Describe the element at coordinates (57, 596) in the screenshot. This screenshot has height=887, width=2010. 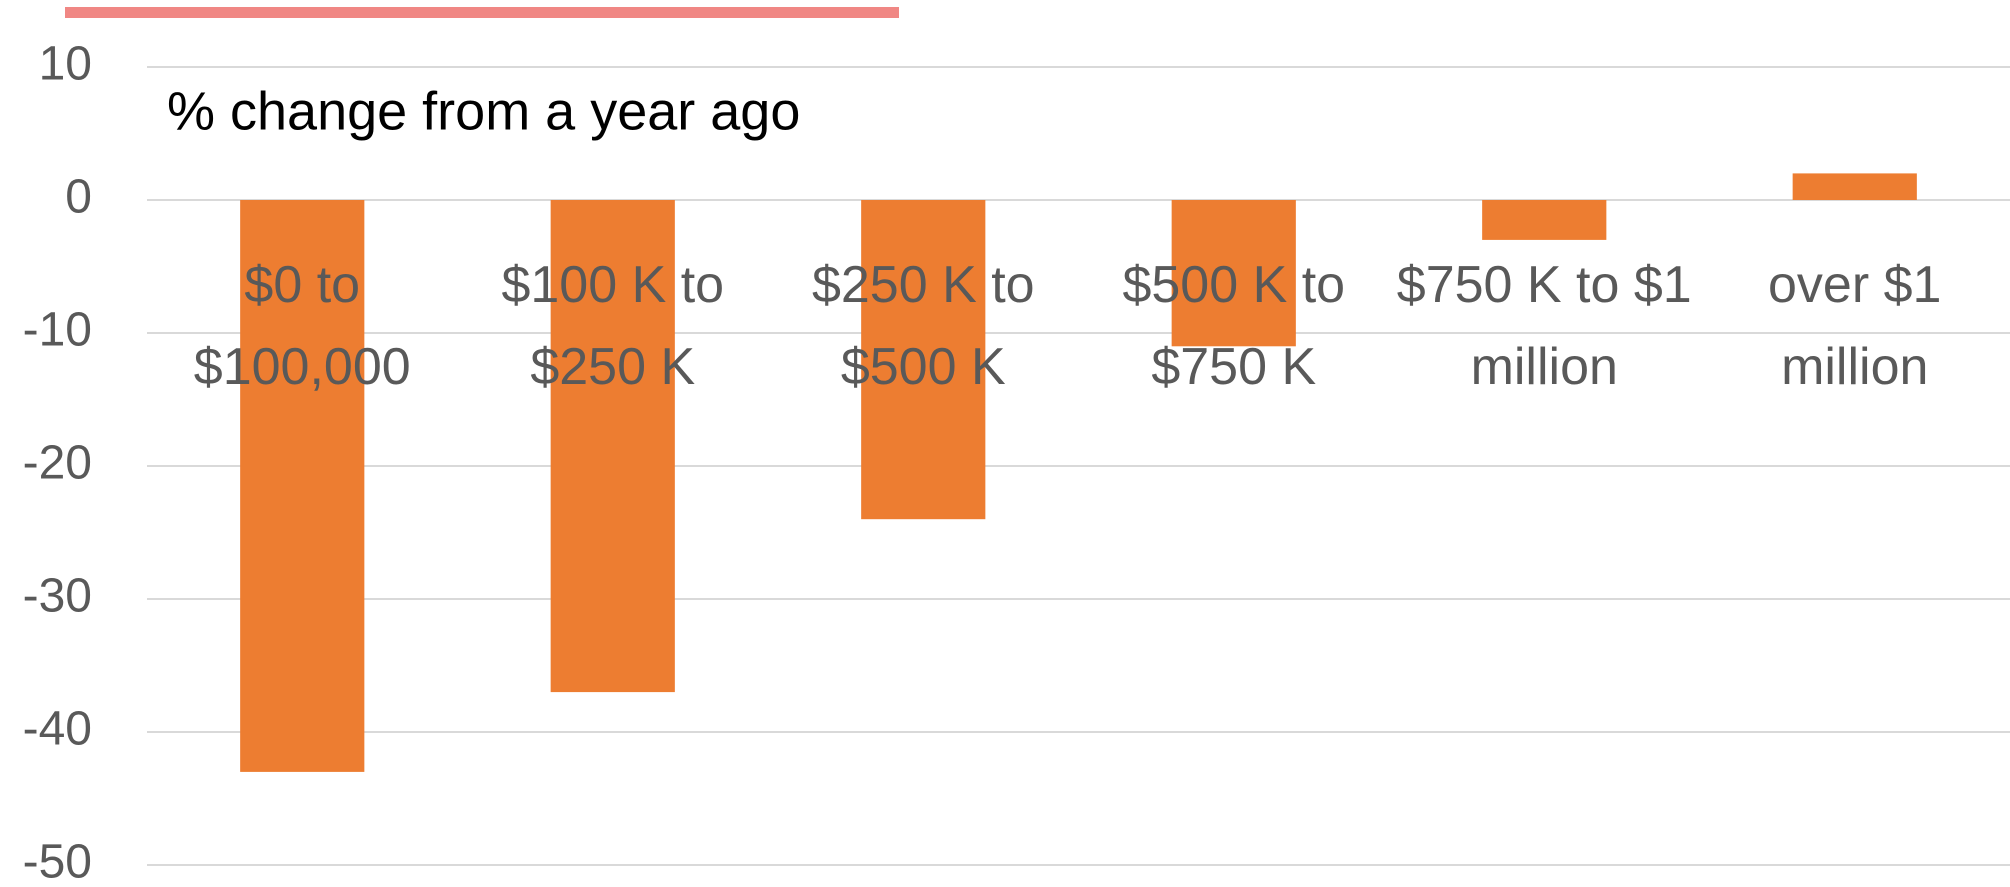
I see `y-tick-label: -30` at that location.